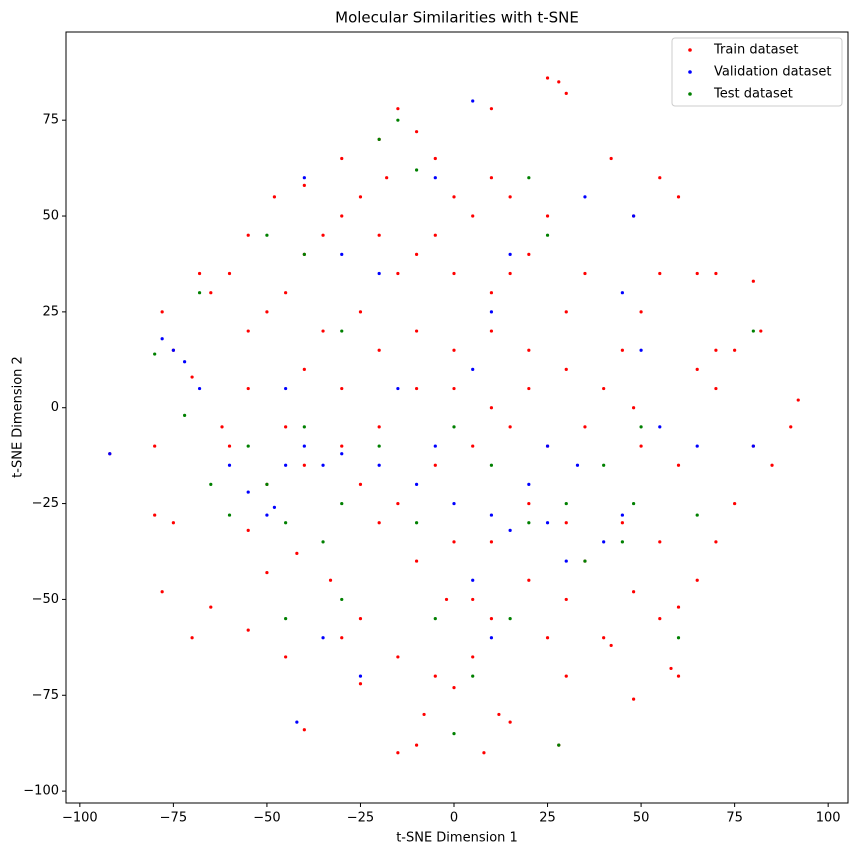  Describe the element at coordinates (41, 791) in the screenshot. I see `y-tick-label: −100` at that location.